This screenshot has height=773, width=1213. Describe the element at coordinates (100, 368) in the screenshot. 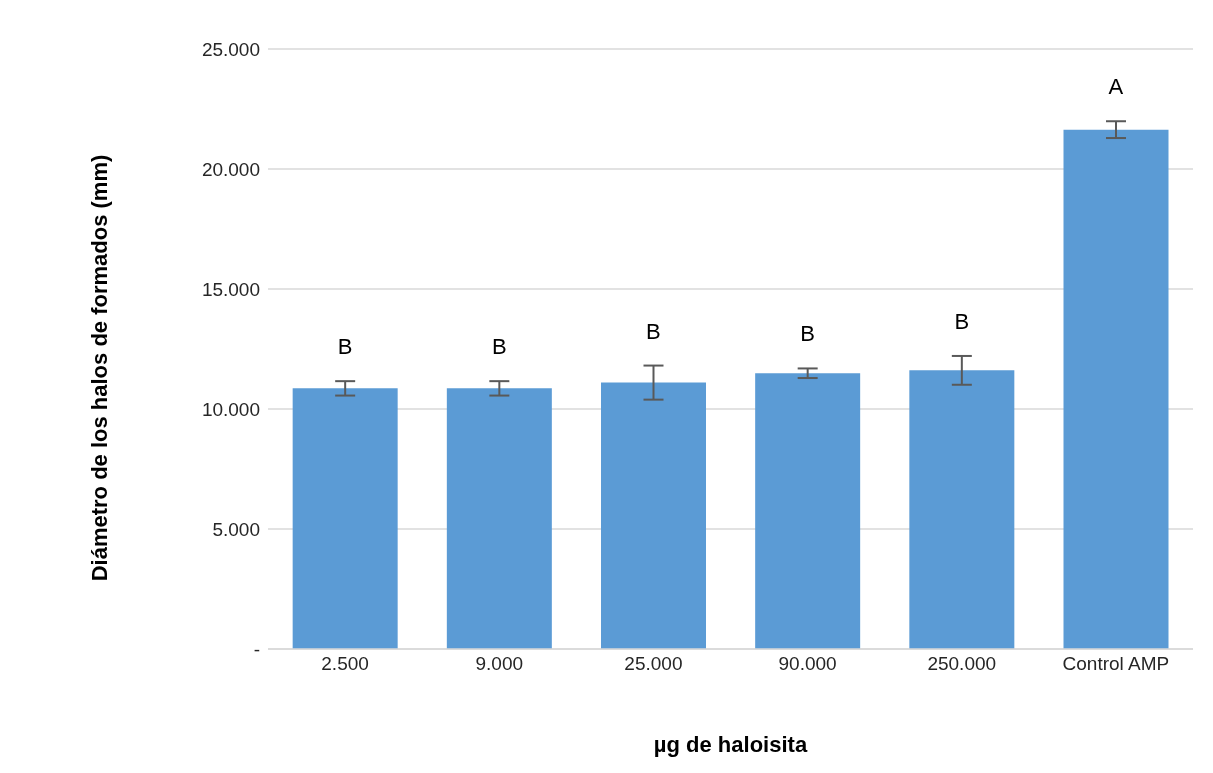

I see `y-axis-title: Diámetro de los halos de formados (mm)` at that location.